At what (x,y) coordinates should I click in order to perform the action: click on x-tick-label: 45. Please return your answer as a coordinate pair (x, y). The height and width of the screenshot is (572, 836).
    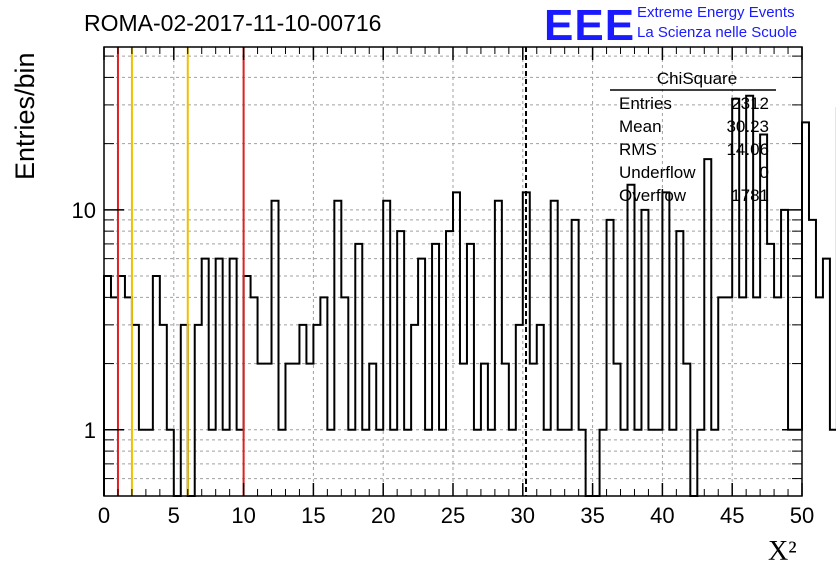
    Looking at the image, I should click on (732, 515).